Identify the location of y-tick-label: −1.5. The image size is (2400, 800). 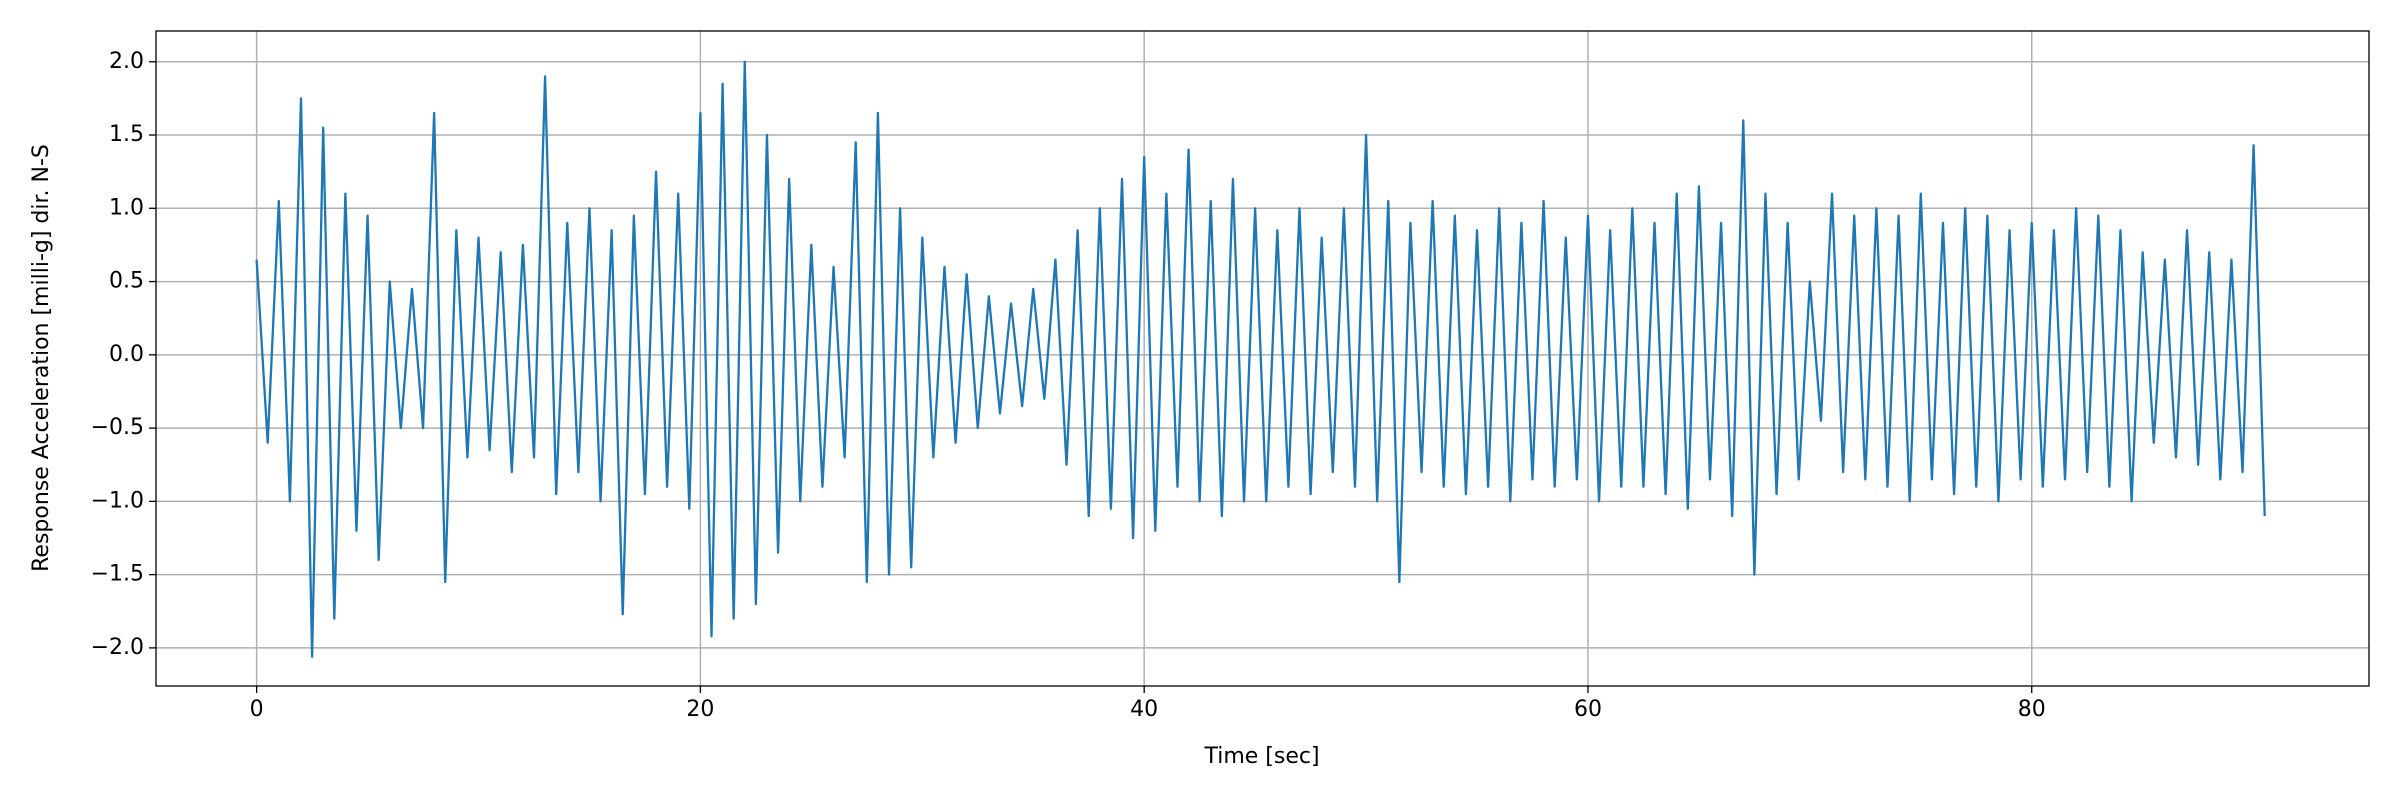
(117, 574).